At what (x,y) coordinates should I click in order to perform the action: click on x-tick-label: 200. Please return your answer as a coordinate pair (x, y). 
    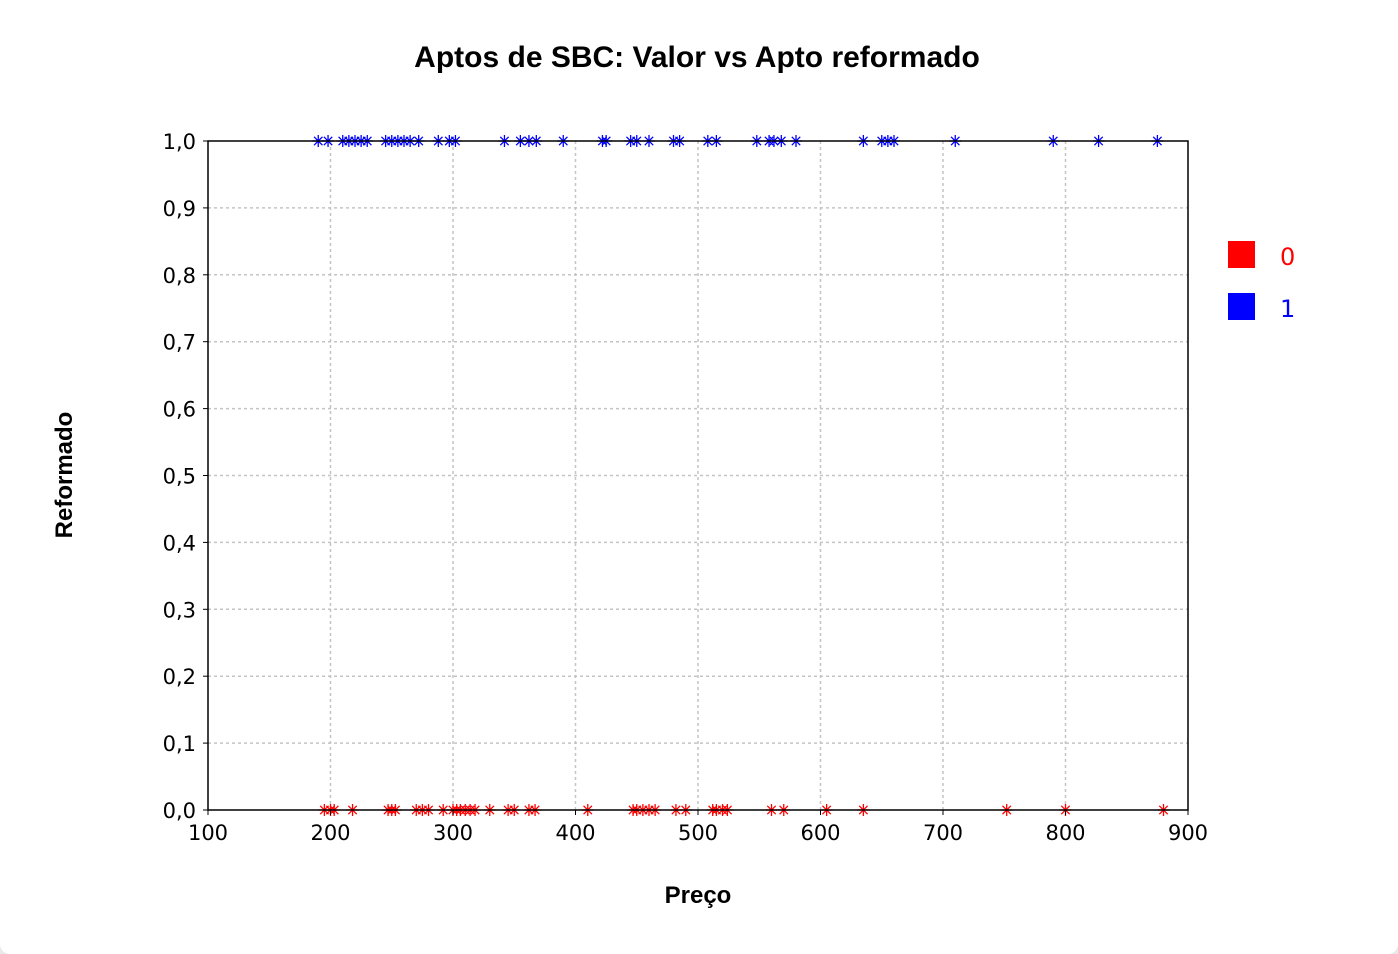
    Looking at the image, I should click on (330, 833).